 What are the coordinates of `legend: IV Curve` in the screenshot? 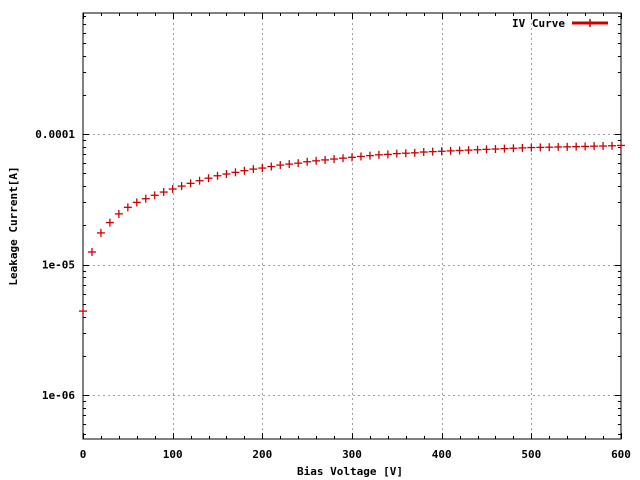 It's located at (560, 23).